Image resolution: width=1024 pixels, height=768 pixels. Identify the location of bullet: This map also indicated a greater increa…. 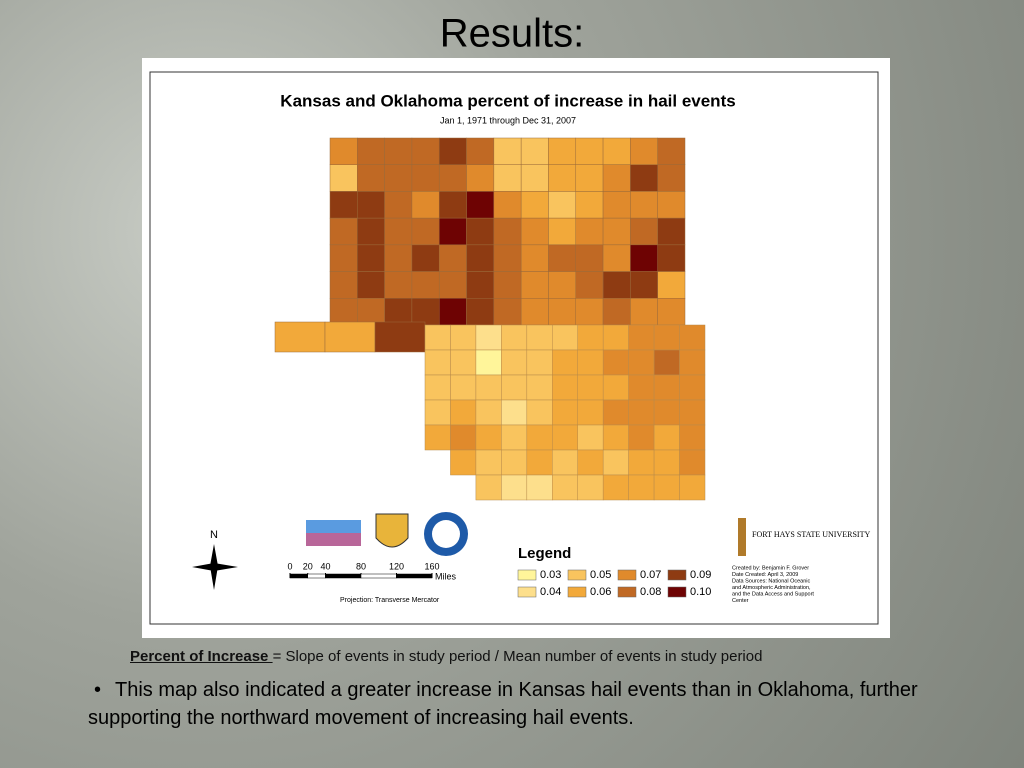
(503, 704).